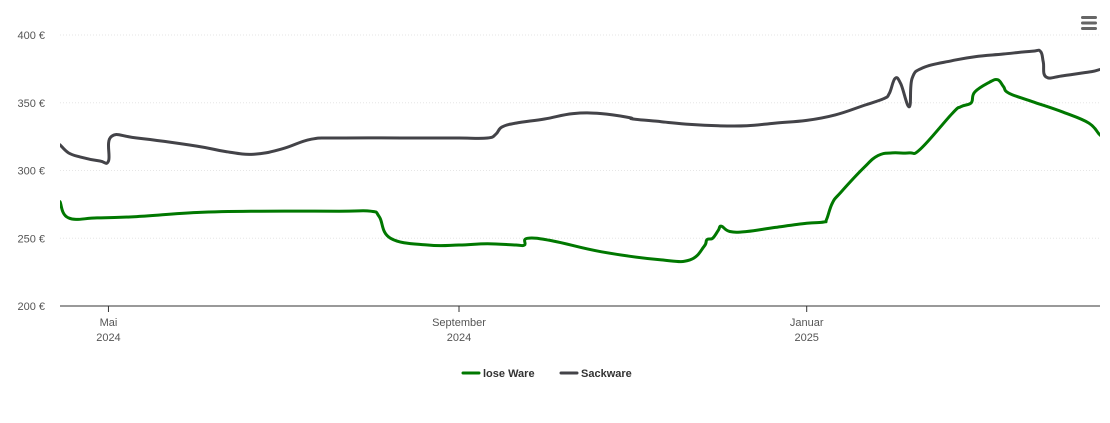  Describe the element at coordinates (31, 104) in the screenshot. I see `y-tick-label: 350 €` at that location.